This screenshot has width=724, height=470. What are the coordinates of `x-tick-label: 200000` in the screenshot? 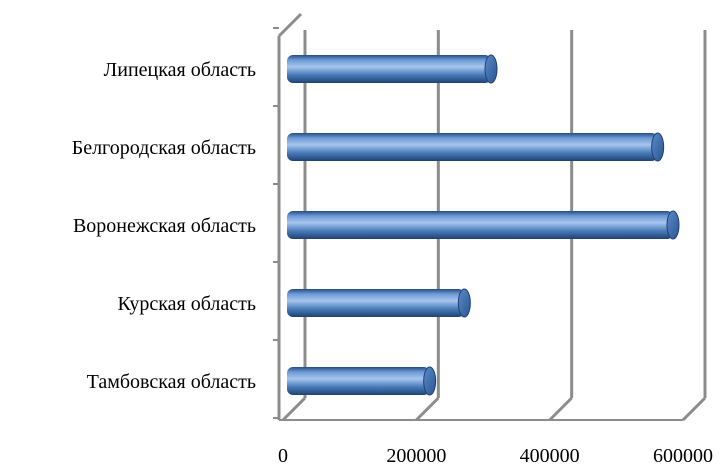 It's located at (416, 456).